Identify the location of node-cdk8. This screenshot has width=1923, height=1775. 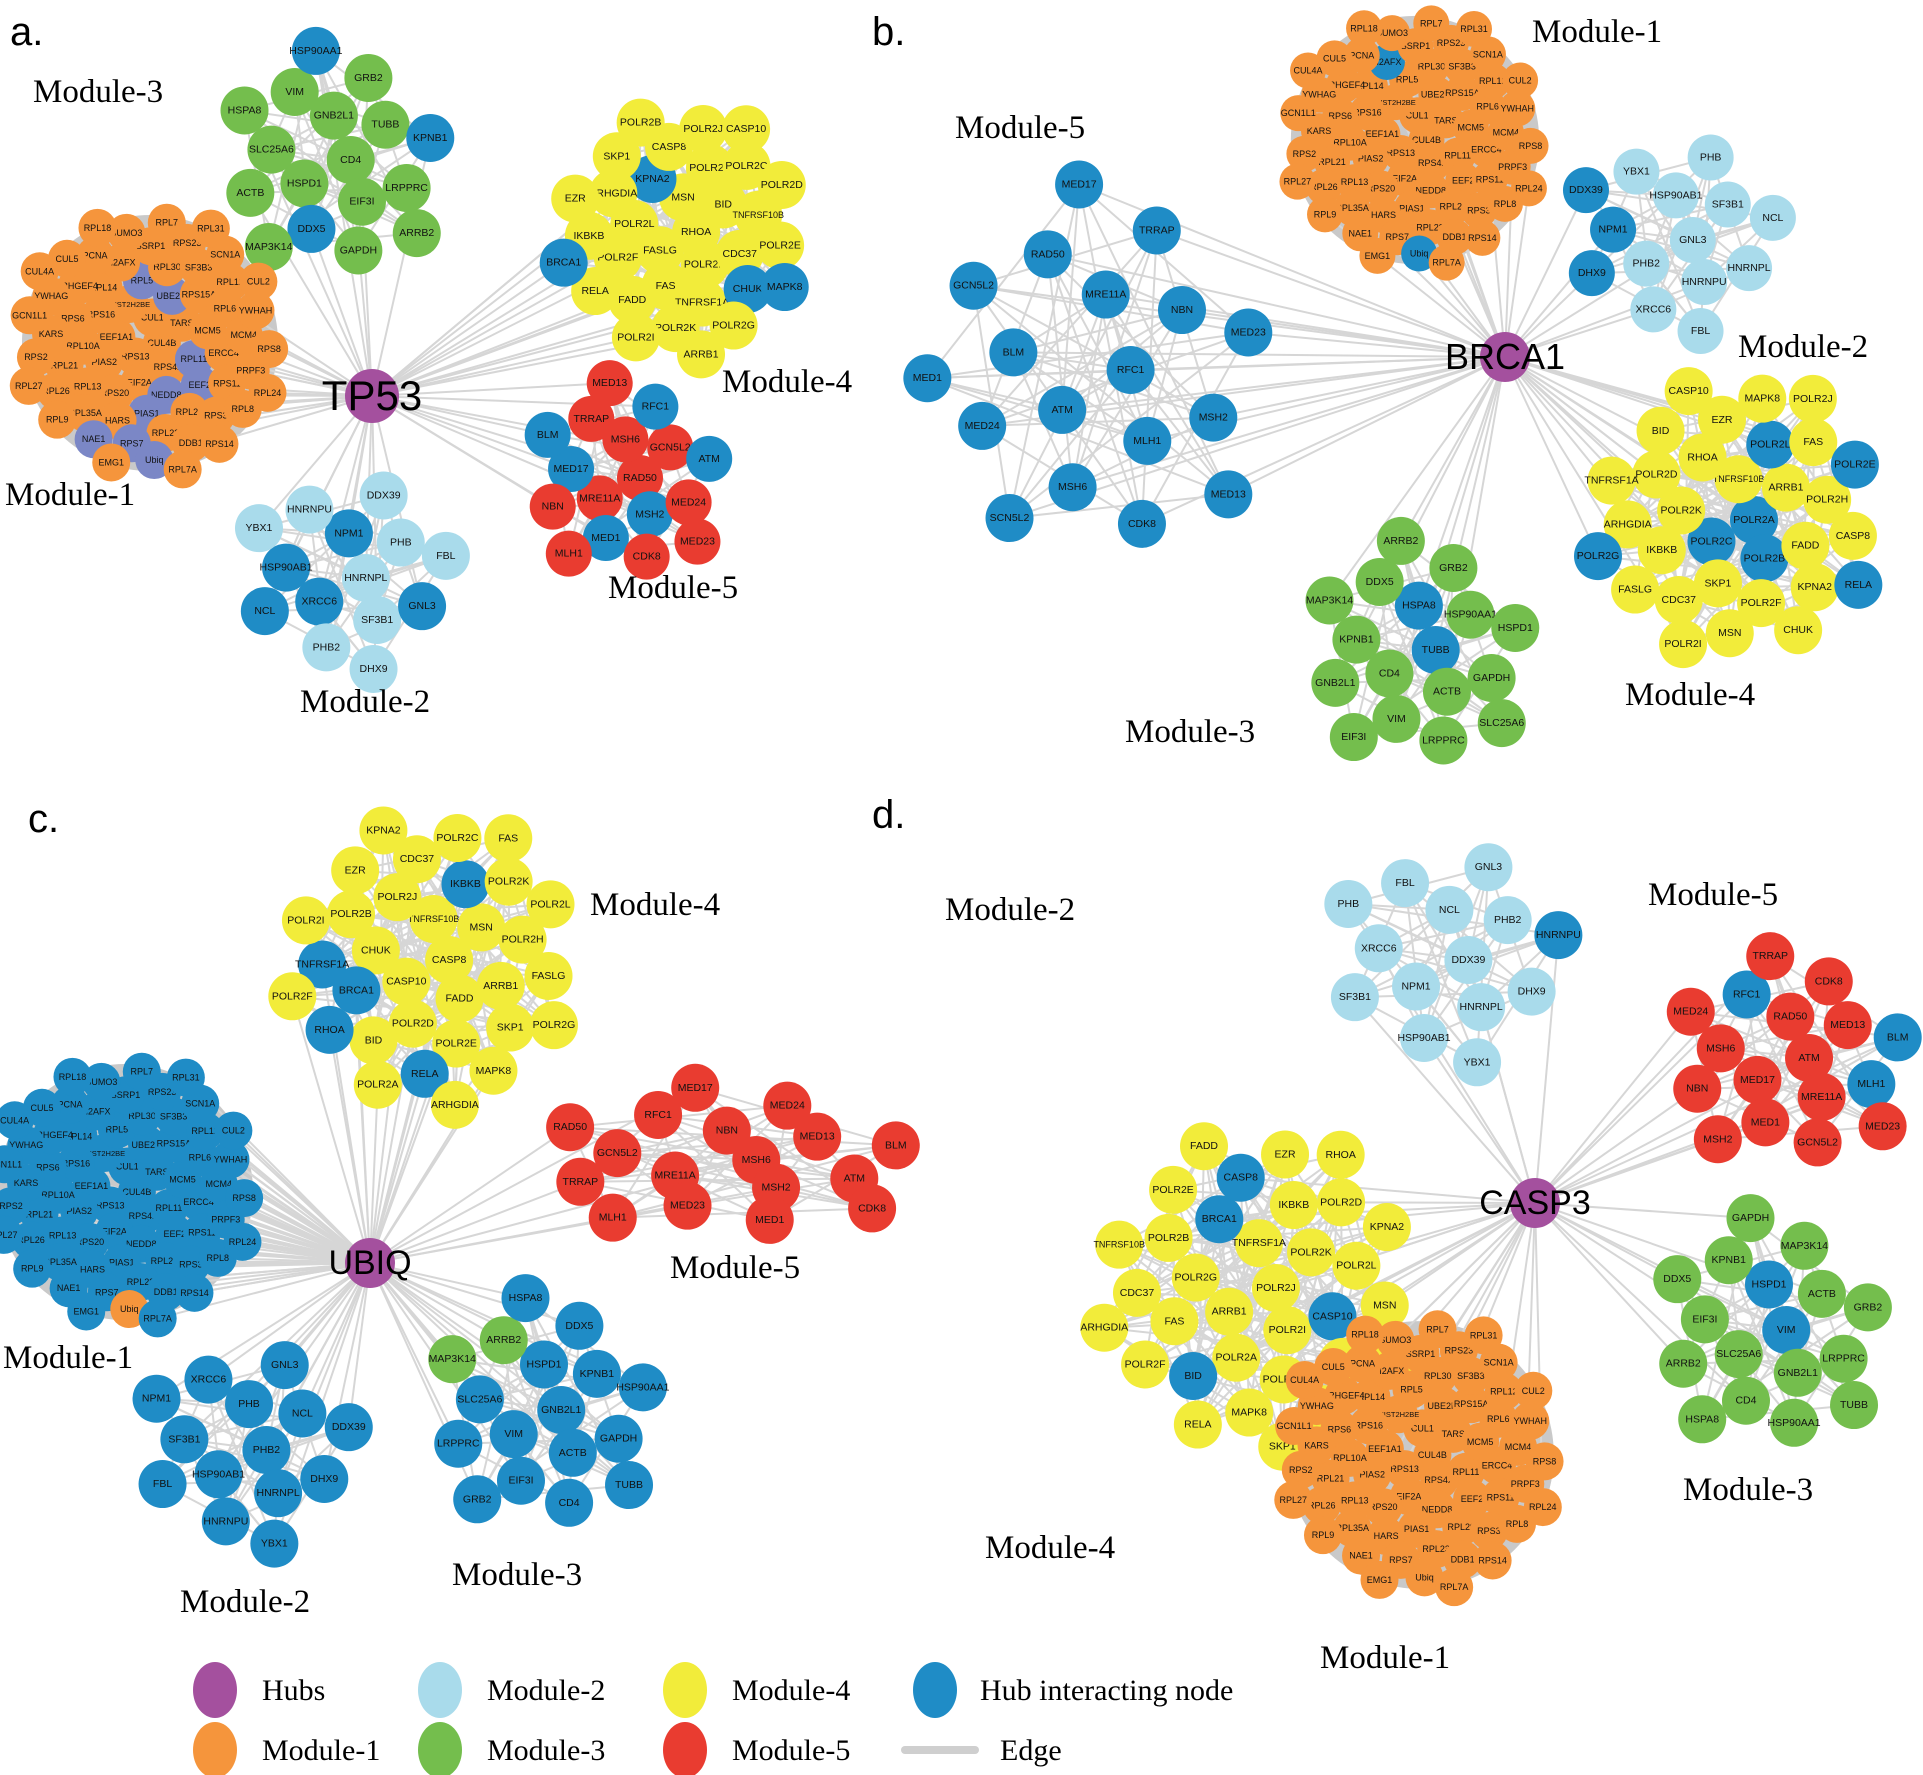
(872, 1208).